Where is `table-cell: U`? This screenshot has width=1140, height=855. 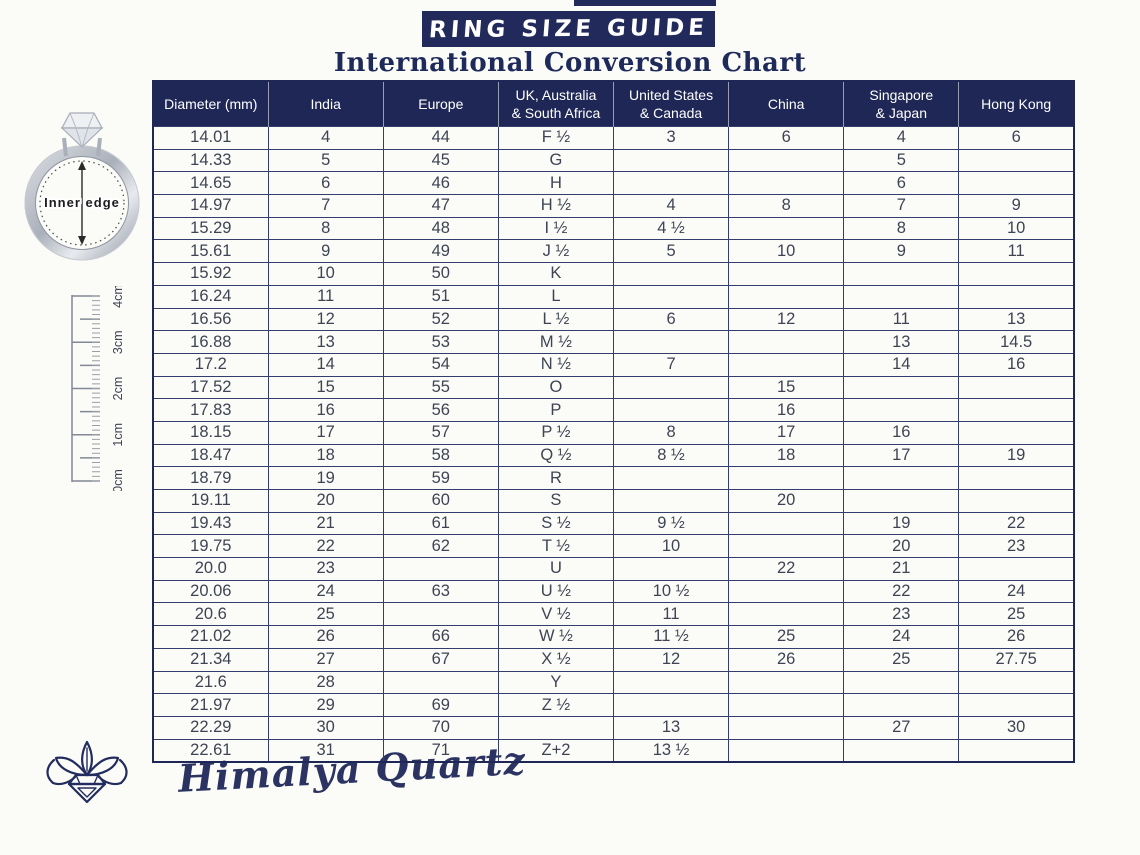 table-cell: U is located at coordinates (556, 569).